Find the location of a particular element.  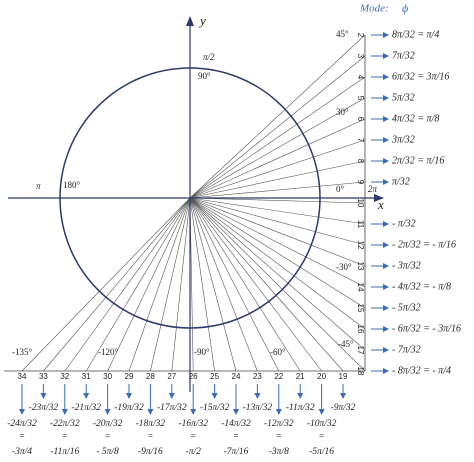

reduced-label: -5π/16 is located at coordinates (321, 452).